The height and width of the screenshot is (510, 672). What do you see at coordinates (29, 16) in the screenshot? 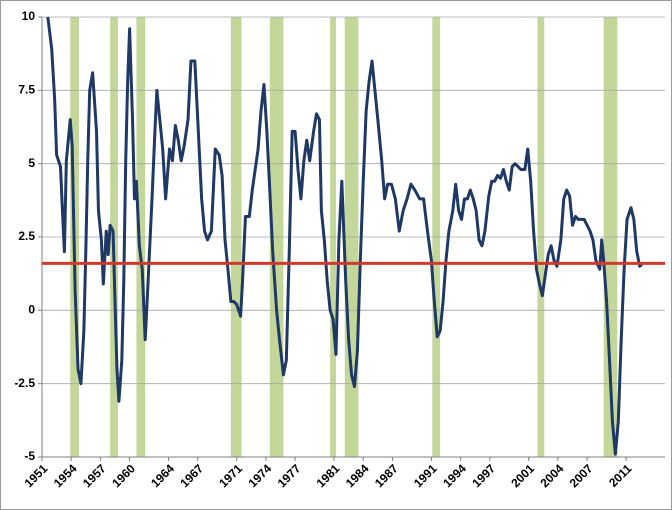
I see `y-tick-label: 10` at bounding box center [29, 16].